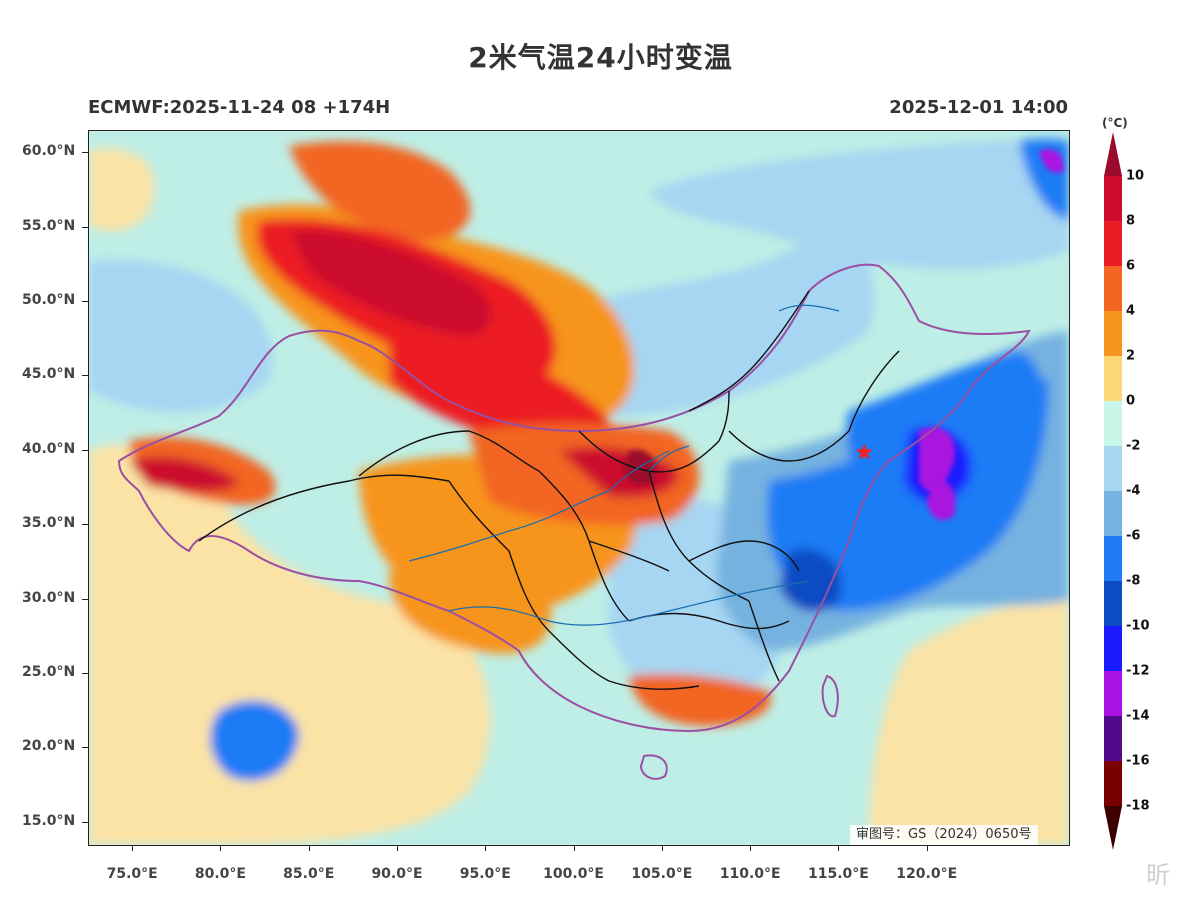 This screenshot has width=1201, height=900. Describe the element at coordinates (600, 57) in the screenshot. I see `chart-title: 2米气温24小时变温` at that location.